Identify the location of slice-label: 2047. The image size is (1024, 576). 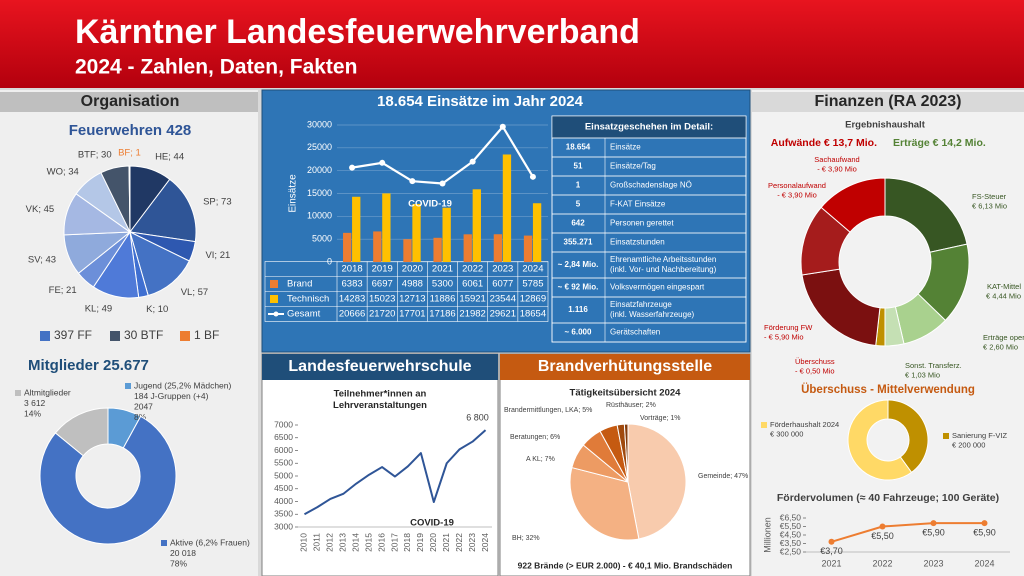
(143, 406).